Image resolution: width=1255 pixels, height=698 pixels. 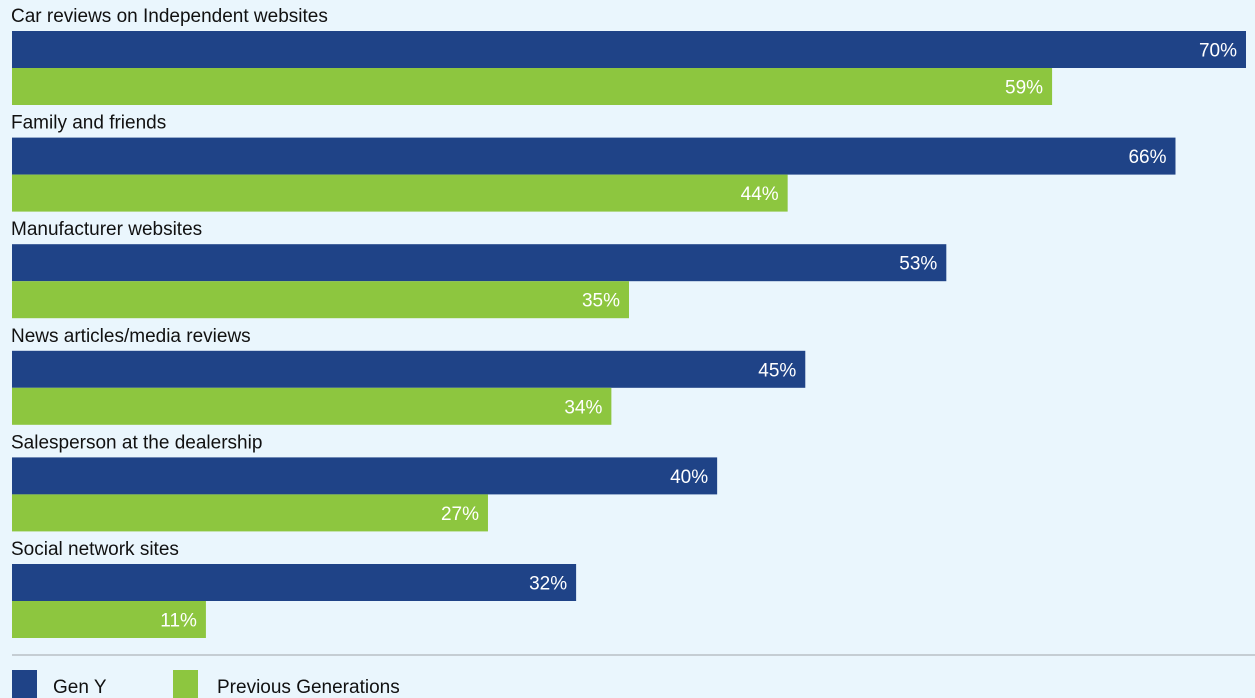 I want to click on value-label: 35%, so click(x=601, y=301).